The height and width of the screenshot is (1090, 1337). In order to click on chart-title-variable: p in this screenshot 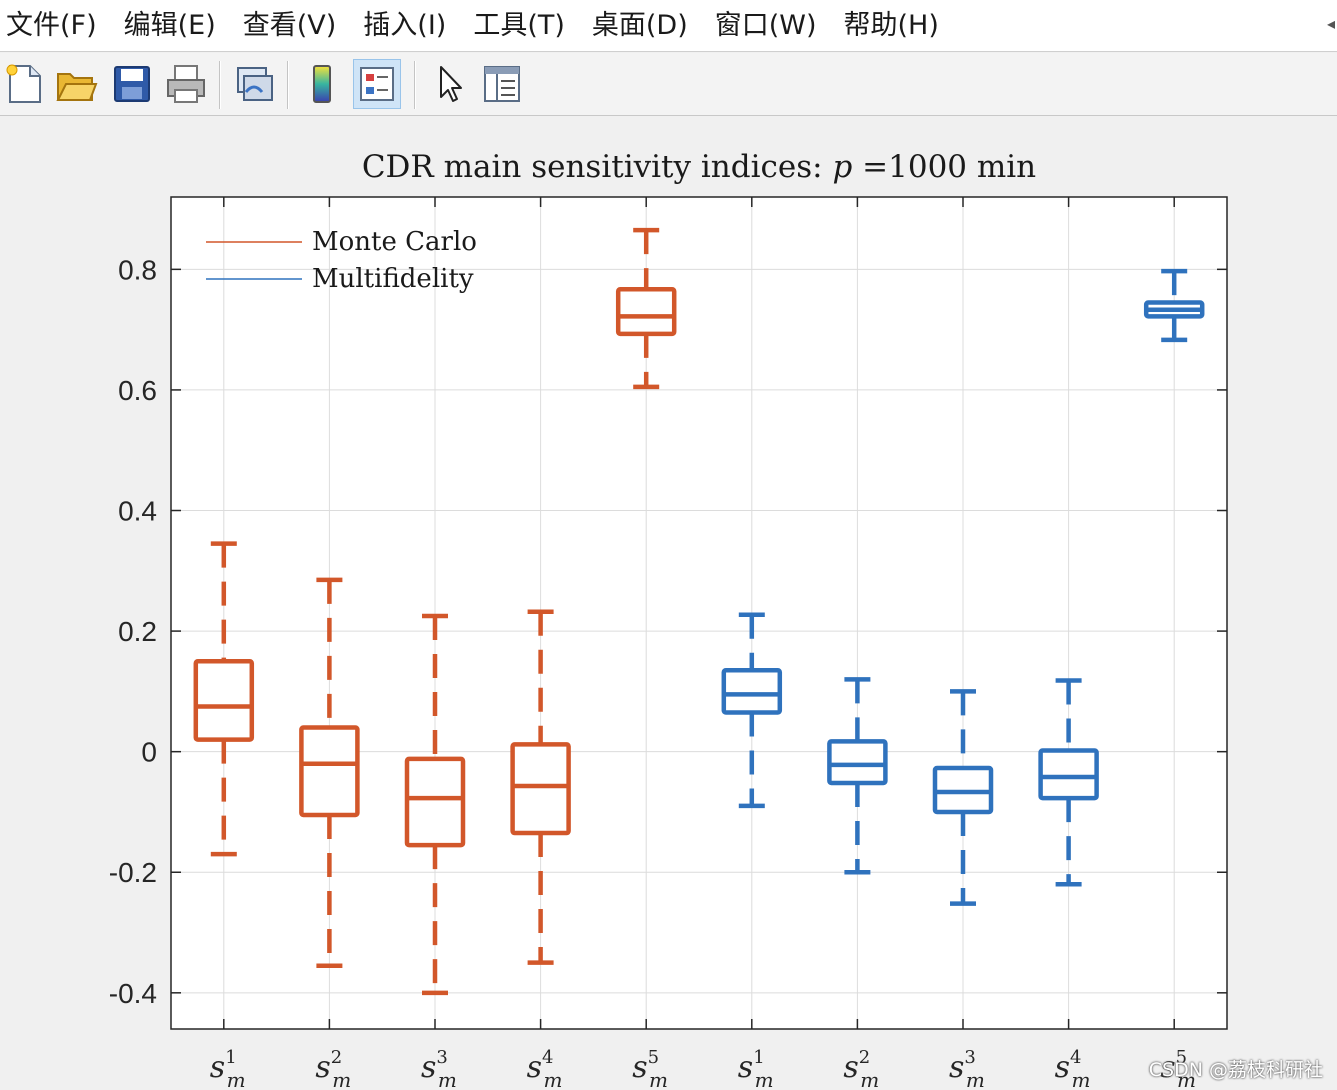, I will do `click(842, 167)`.